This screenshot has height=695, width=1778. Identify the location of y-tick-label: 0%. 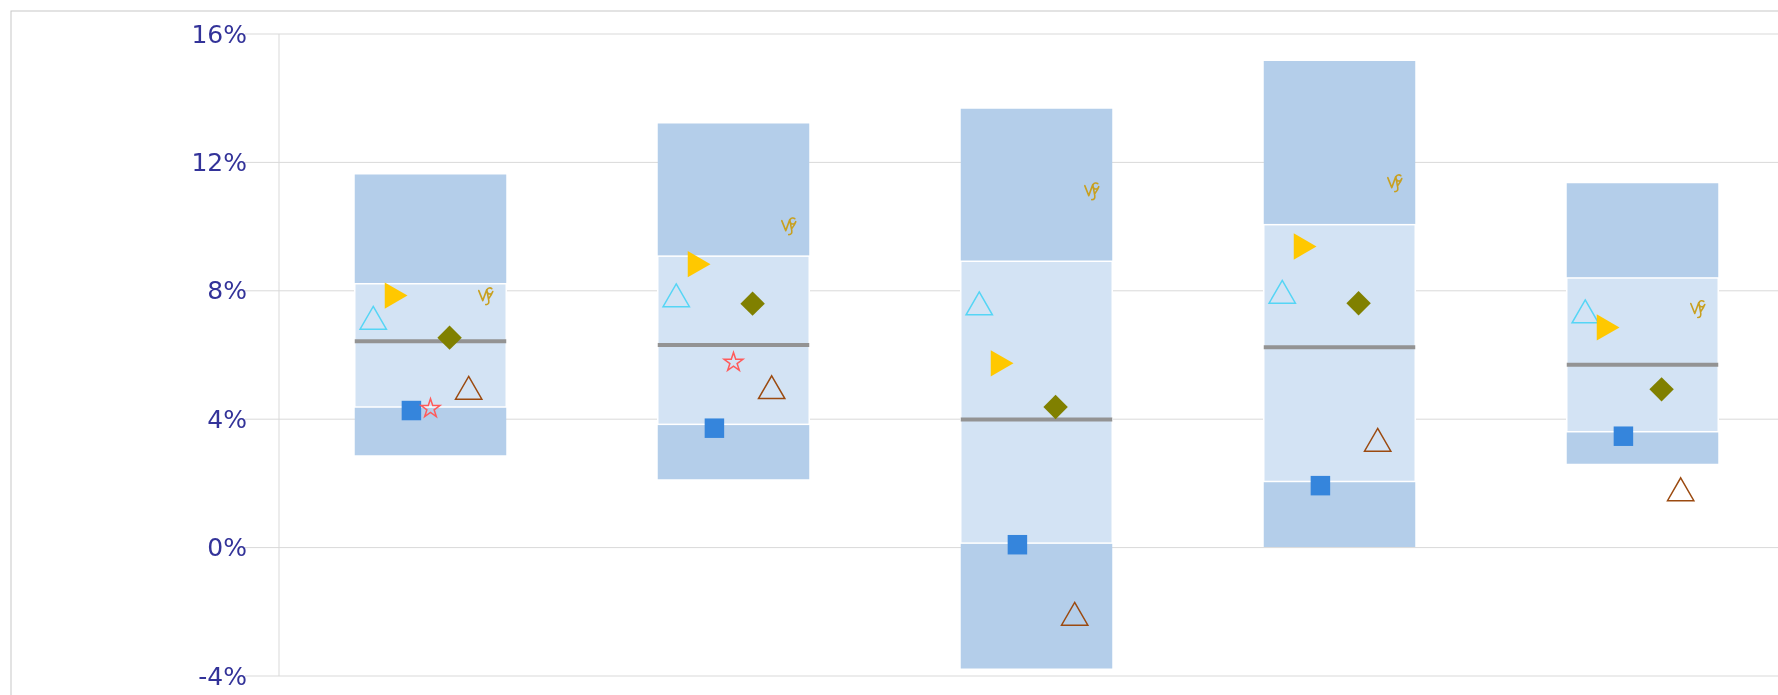
(227, 548).